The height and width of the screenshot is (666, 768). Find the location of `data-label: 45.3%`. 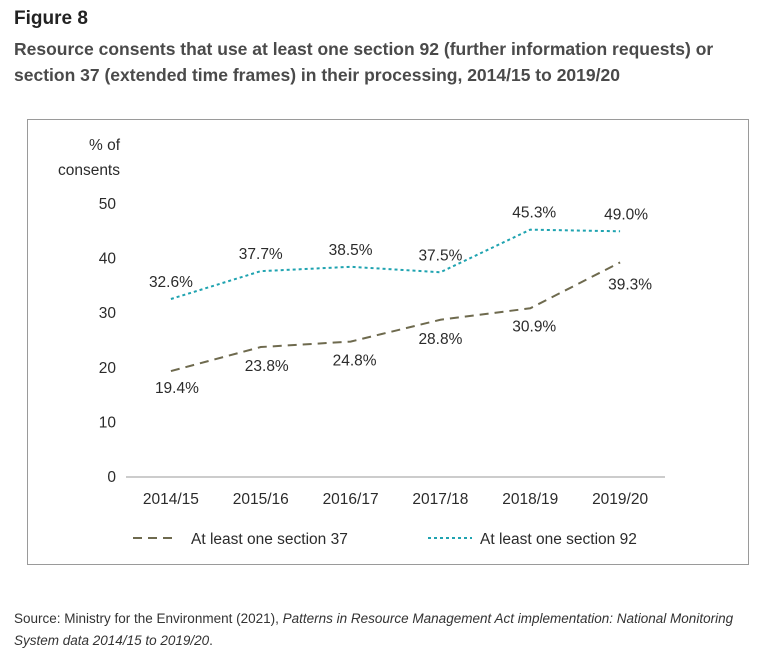

data-label: 45.3% is located at coordinates (534, 213).